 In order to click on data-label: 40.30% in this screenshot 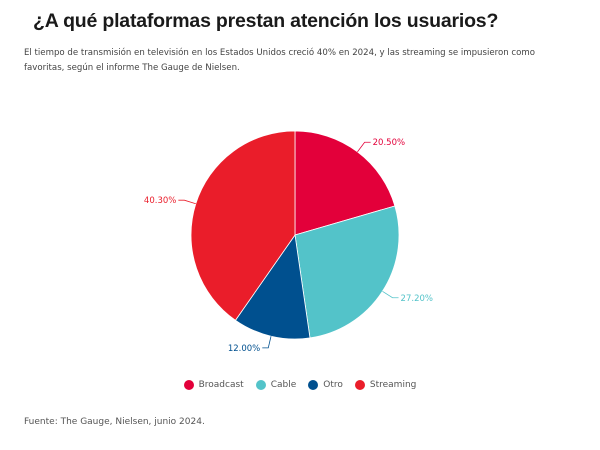, I will do `click(160, 201)`.